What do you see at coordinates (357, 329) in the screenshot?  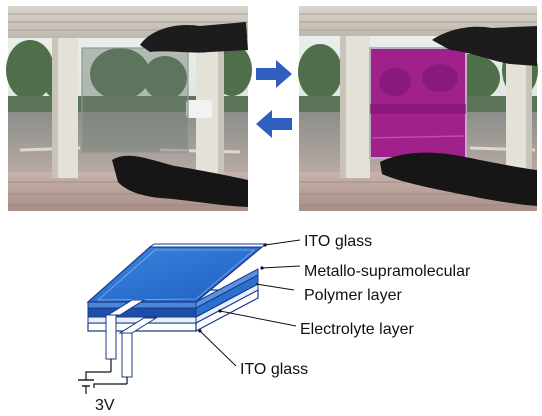 I see `label-electrolyte-layer: Electrolyte layer` at bounding box center [357, 329].